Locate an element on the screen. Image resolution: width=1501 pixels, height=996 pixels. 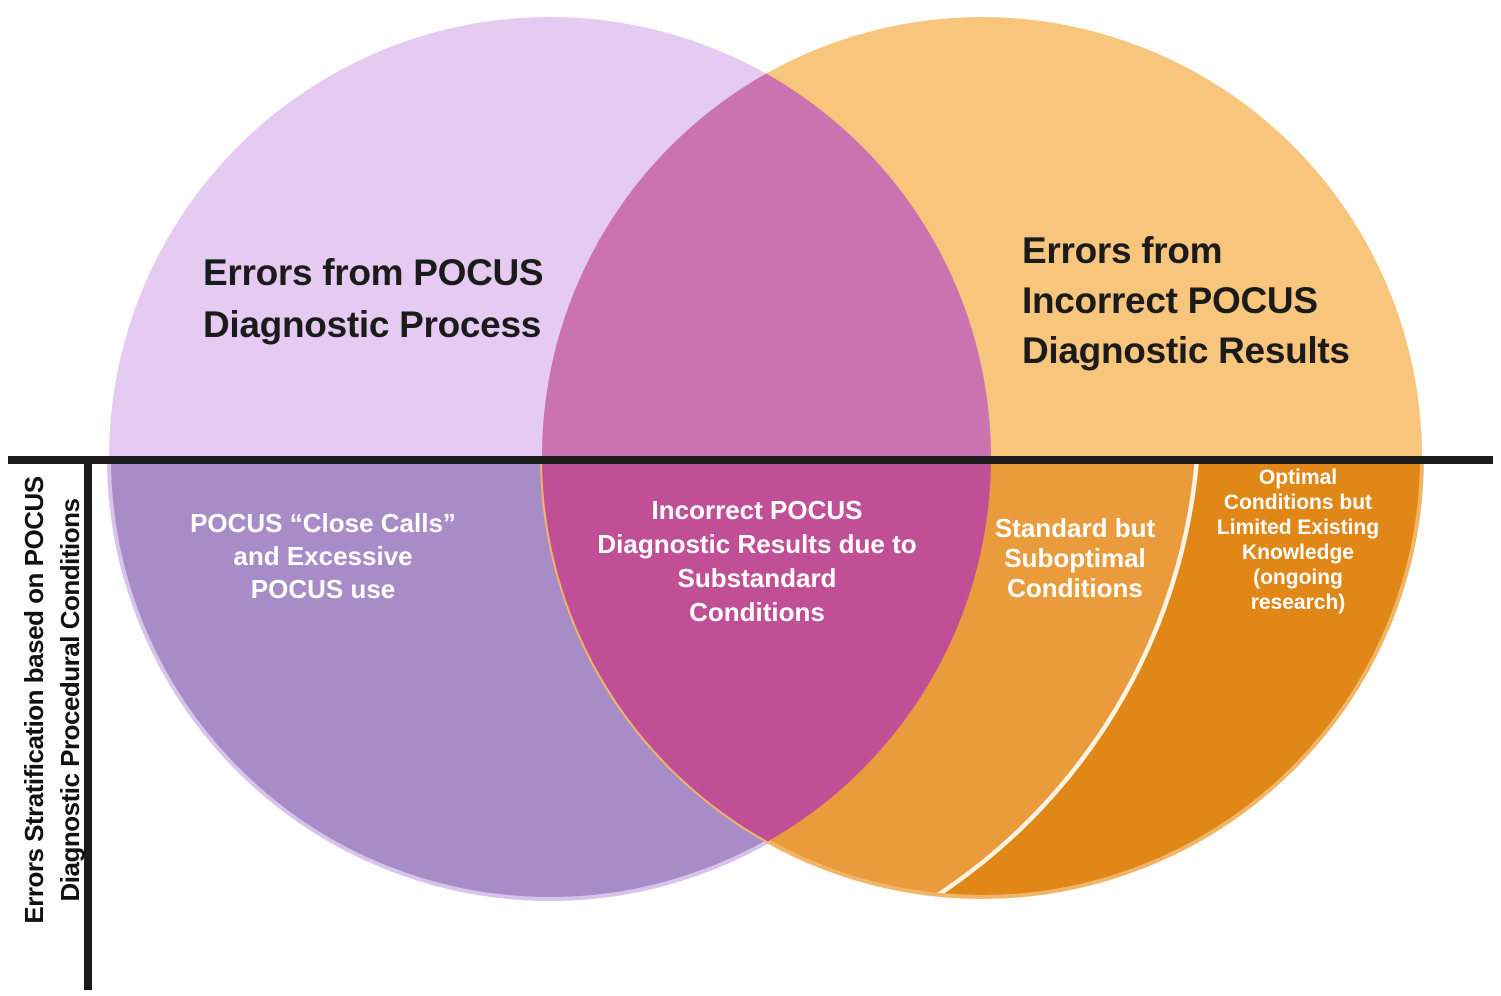
optimal-conditions-label-line: (ongoing is located at coordinates (1298, 577).